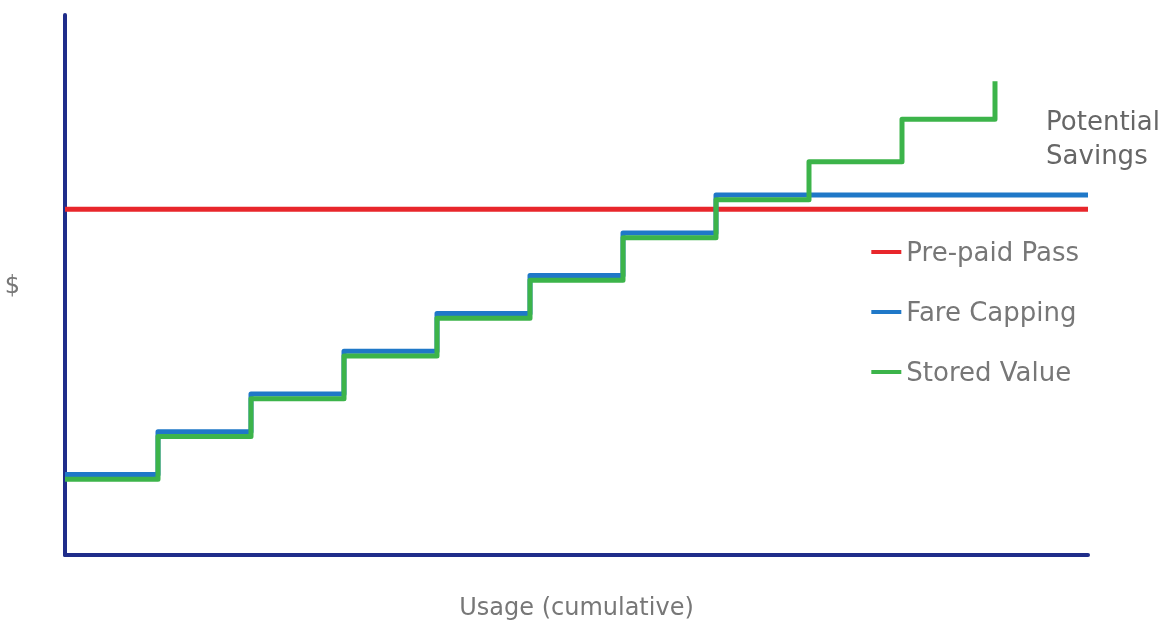 The image size is (1164, 624). What do you see at coordinates (991, 312) in the screenshot?
I see `legend-label: Fare Capping` at bounding box center [991, 312].